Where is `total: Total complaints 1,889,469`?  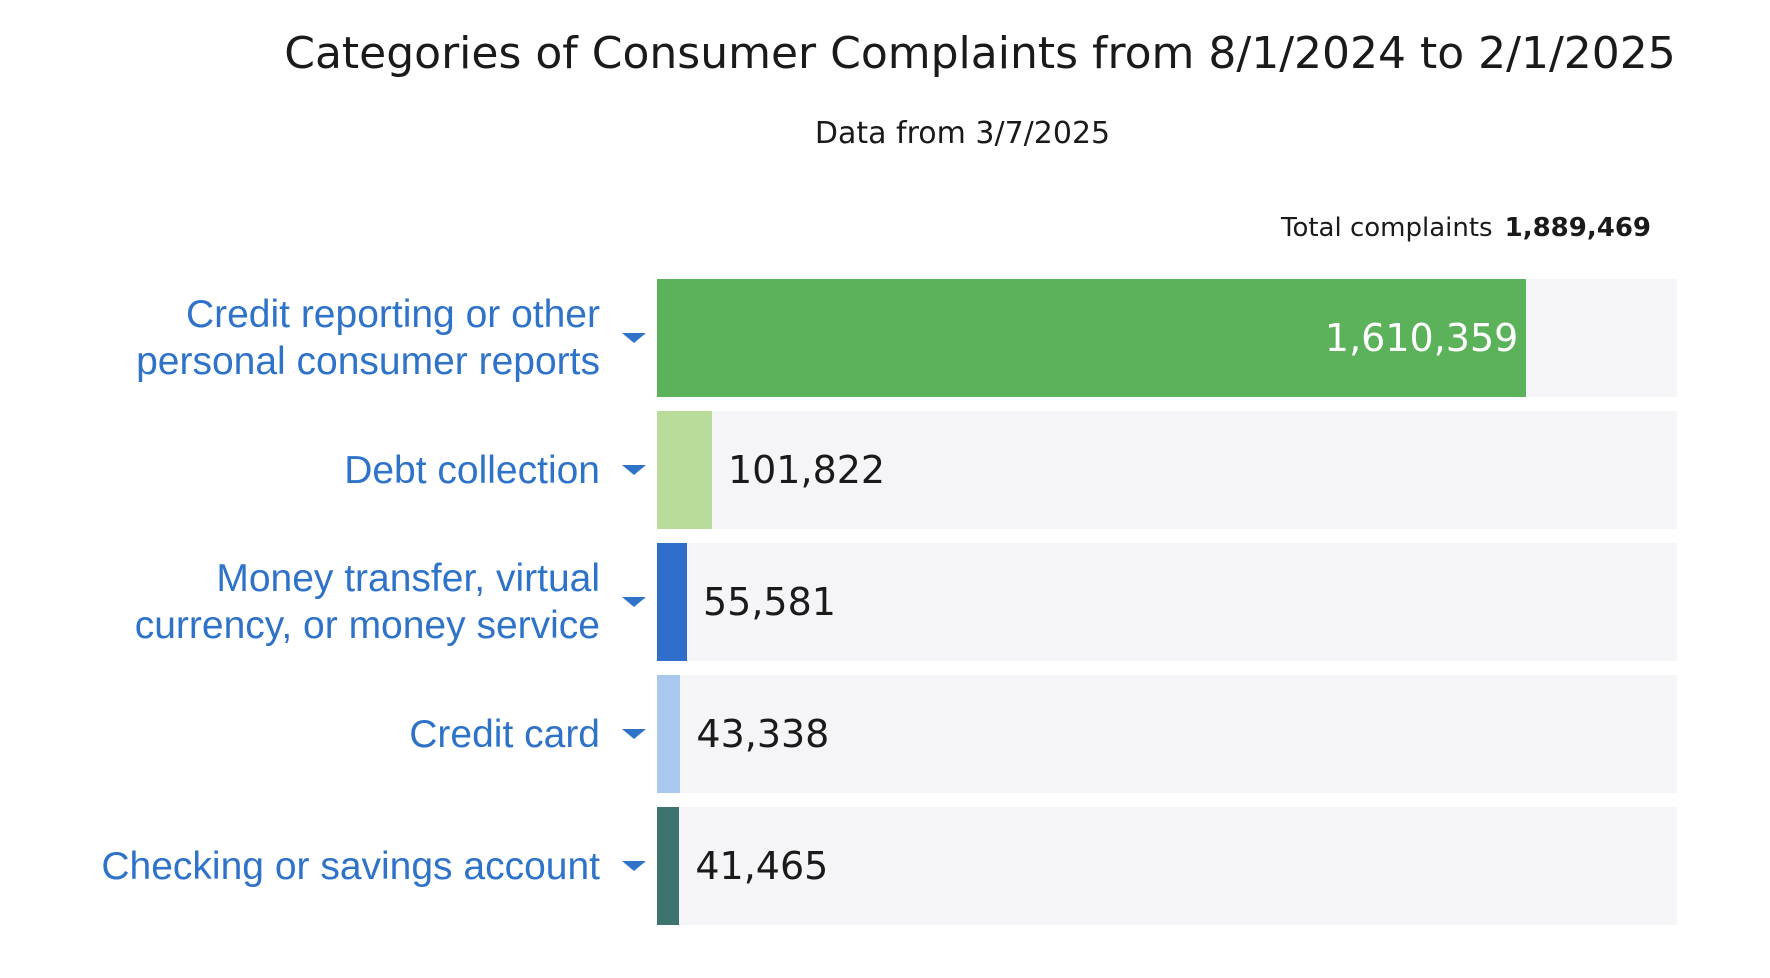 total: Total complaints 1,889,469 is located at coordinates (1466, 228).